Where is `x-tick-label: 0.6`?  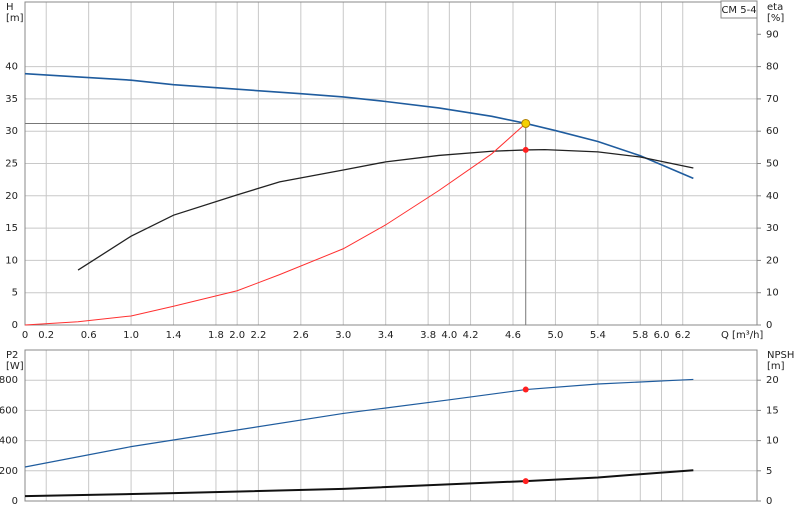
x-tick-label: 0.6 is located at coordinates (89, 335).